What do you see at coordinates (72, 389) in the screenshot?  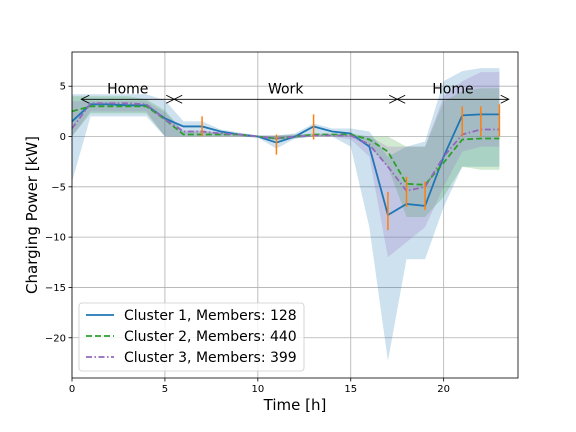 I see `x-tick-label: 0` at bounding box center [72, 389].